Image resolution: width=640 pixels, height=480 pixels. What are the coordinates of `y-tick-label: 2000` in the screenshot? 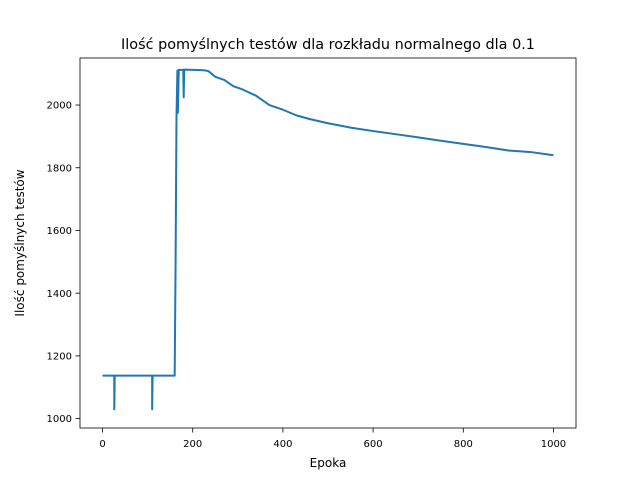 It's located at (59, 106).